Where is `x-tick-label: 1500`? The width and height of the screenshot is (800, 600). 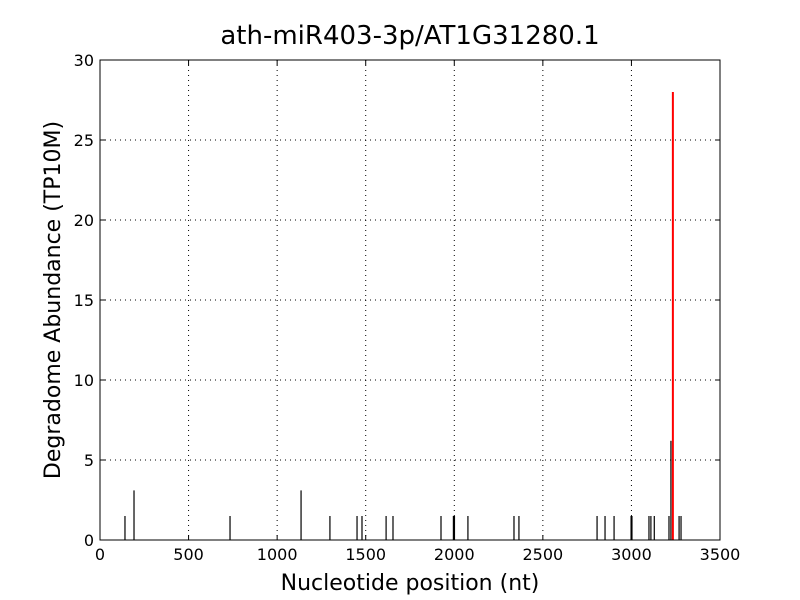
x-tick-label: 1500 is located at coordinates (365, 554).